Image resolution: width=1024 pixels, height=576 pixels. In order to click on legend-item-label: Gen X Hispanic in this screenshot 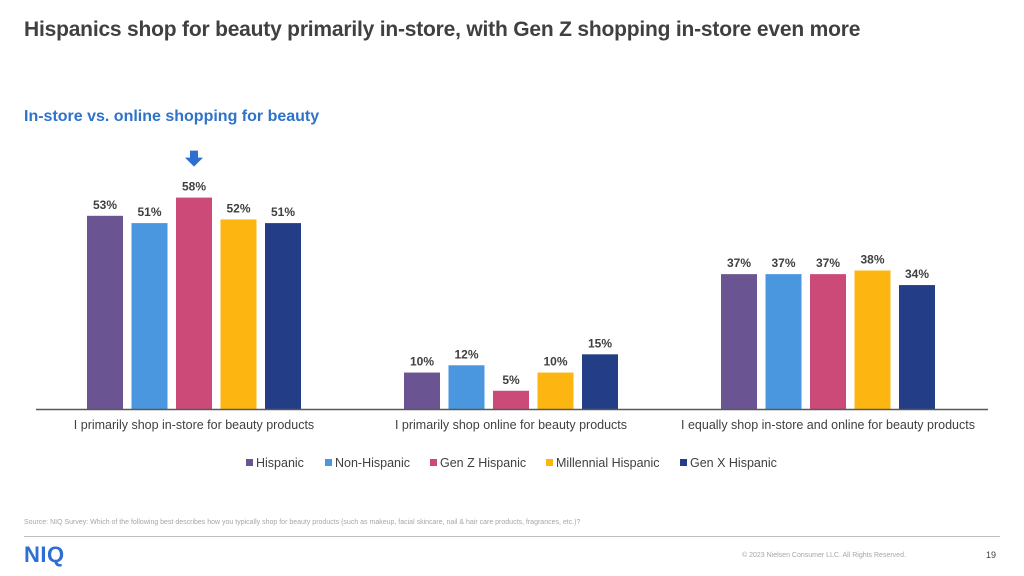, I will do `click(733, 463)`.